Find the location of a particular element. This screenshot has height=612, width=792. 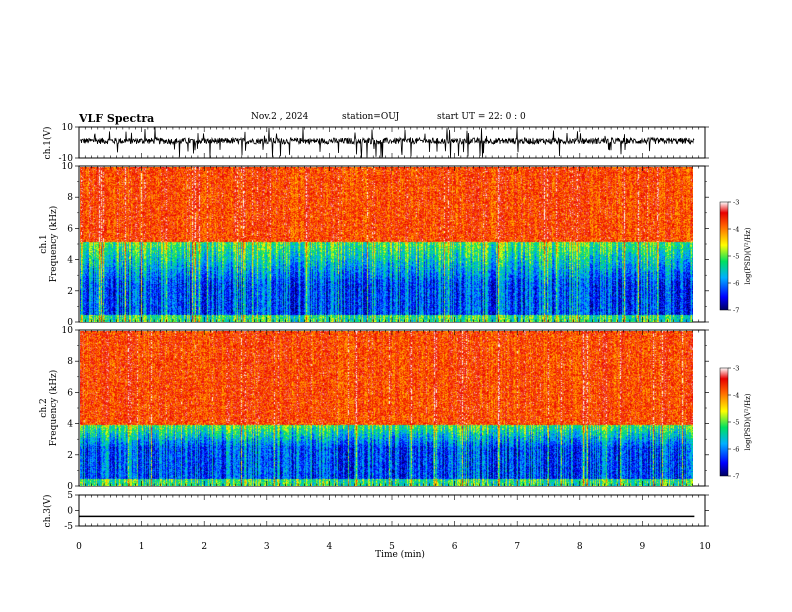

ch2-spectrogram-ylabel: Frequency (kHz) is located at coordinates (53, 408).